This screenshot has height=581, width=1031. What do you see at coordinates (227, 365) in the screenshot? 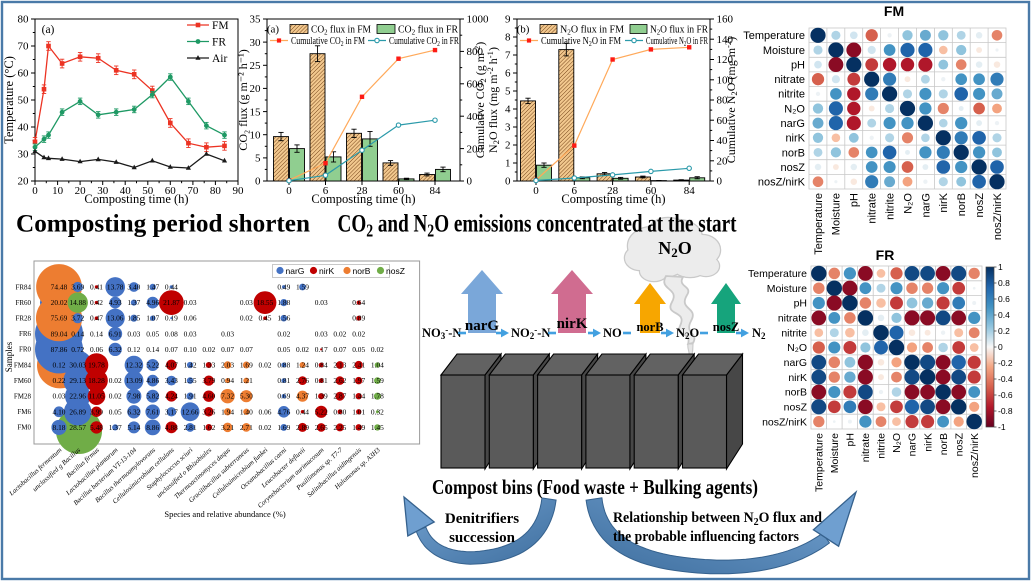
I see `svg-text: 2.03` at bounding box center [227, 365].